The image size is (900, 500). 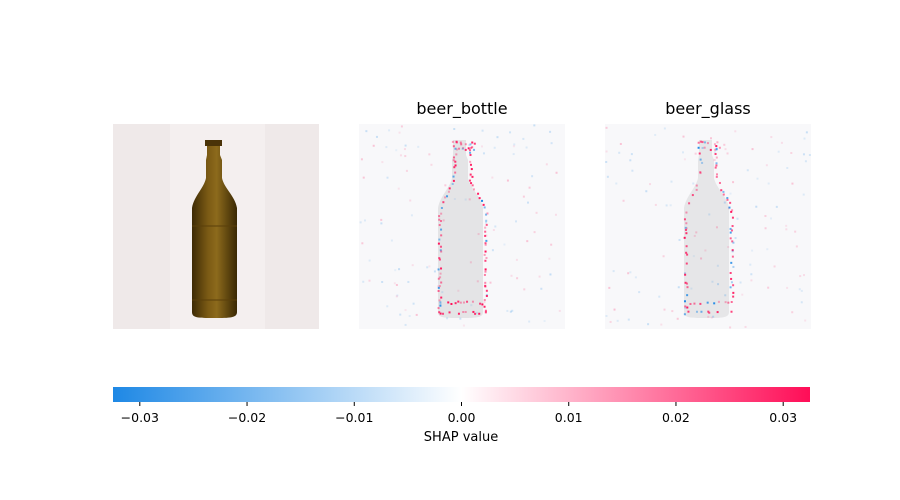 What do you see at coordinates (139, 417) in the screenshot?
I see `colorbar-tick-label: −0.03` at bounding box center [139, 417].